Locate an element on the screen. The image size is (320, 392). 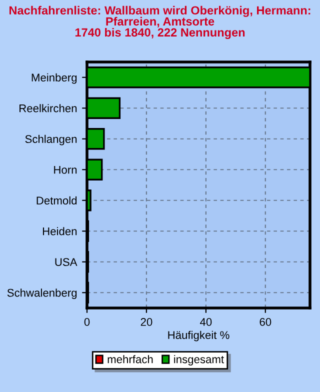
y-tick-label: USA is located at coordinates (66, 262).